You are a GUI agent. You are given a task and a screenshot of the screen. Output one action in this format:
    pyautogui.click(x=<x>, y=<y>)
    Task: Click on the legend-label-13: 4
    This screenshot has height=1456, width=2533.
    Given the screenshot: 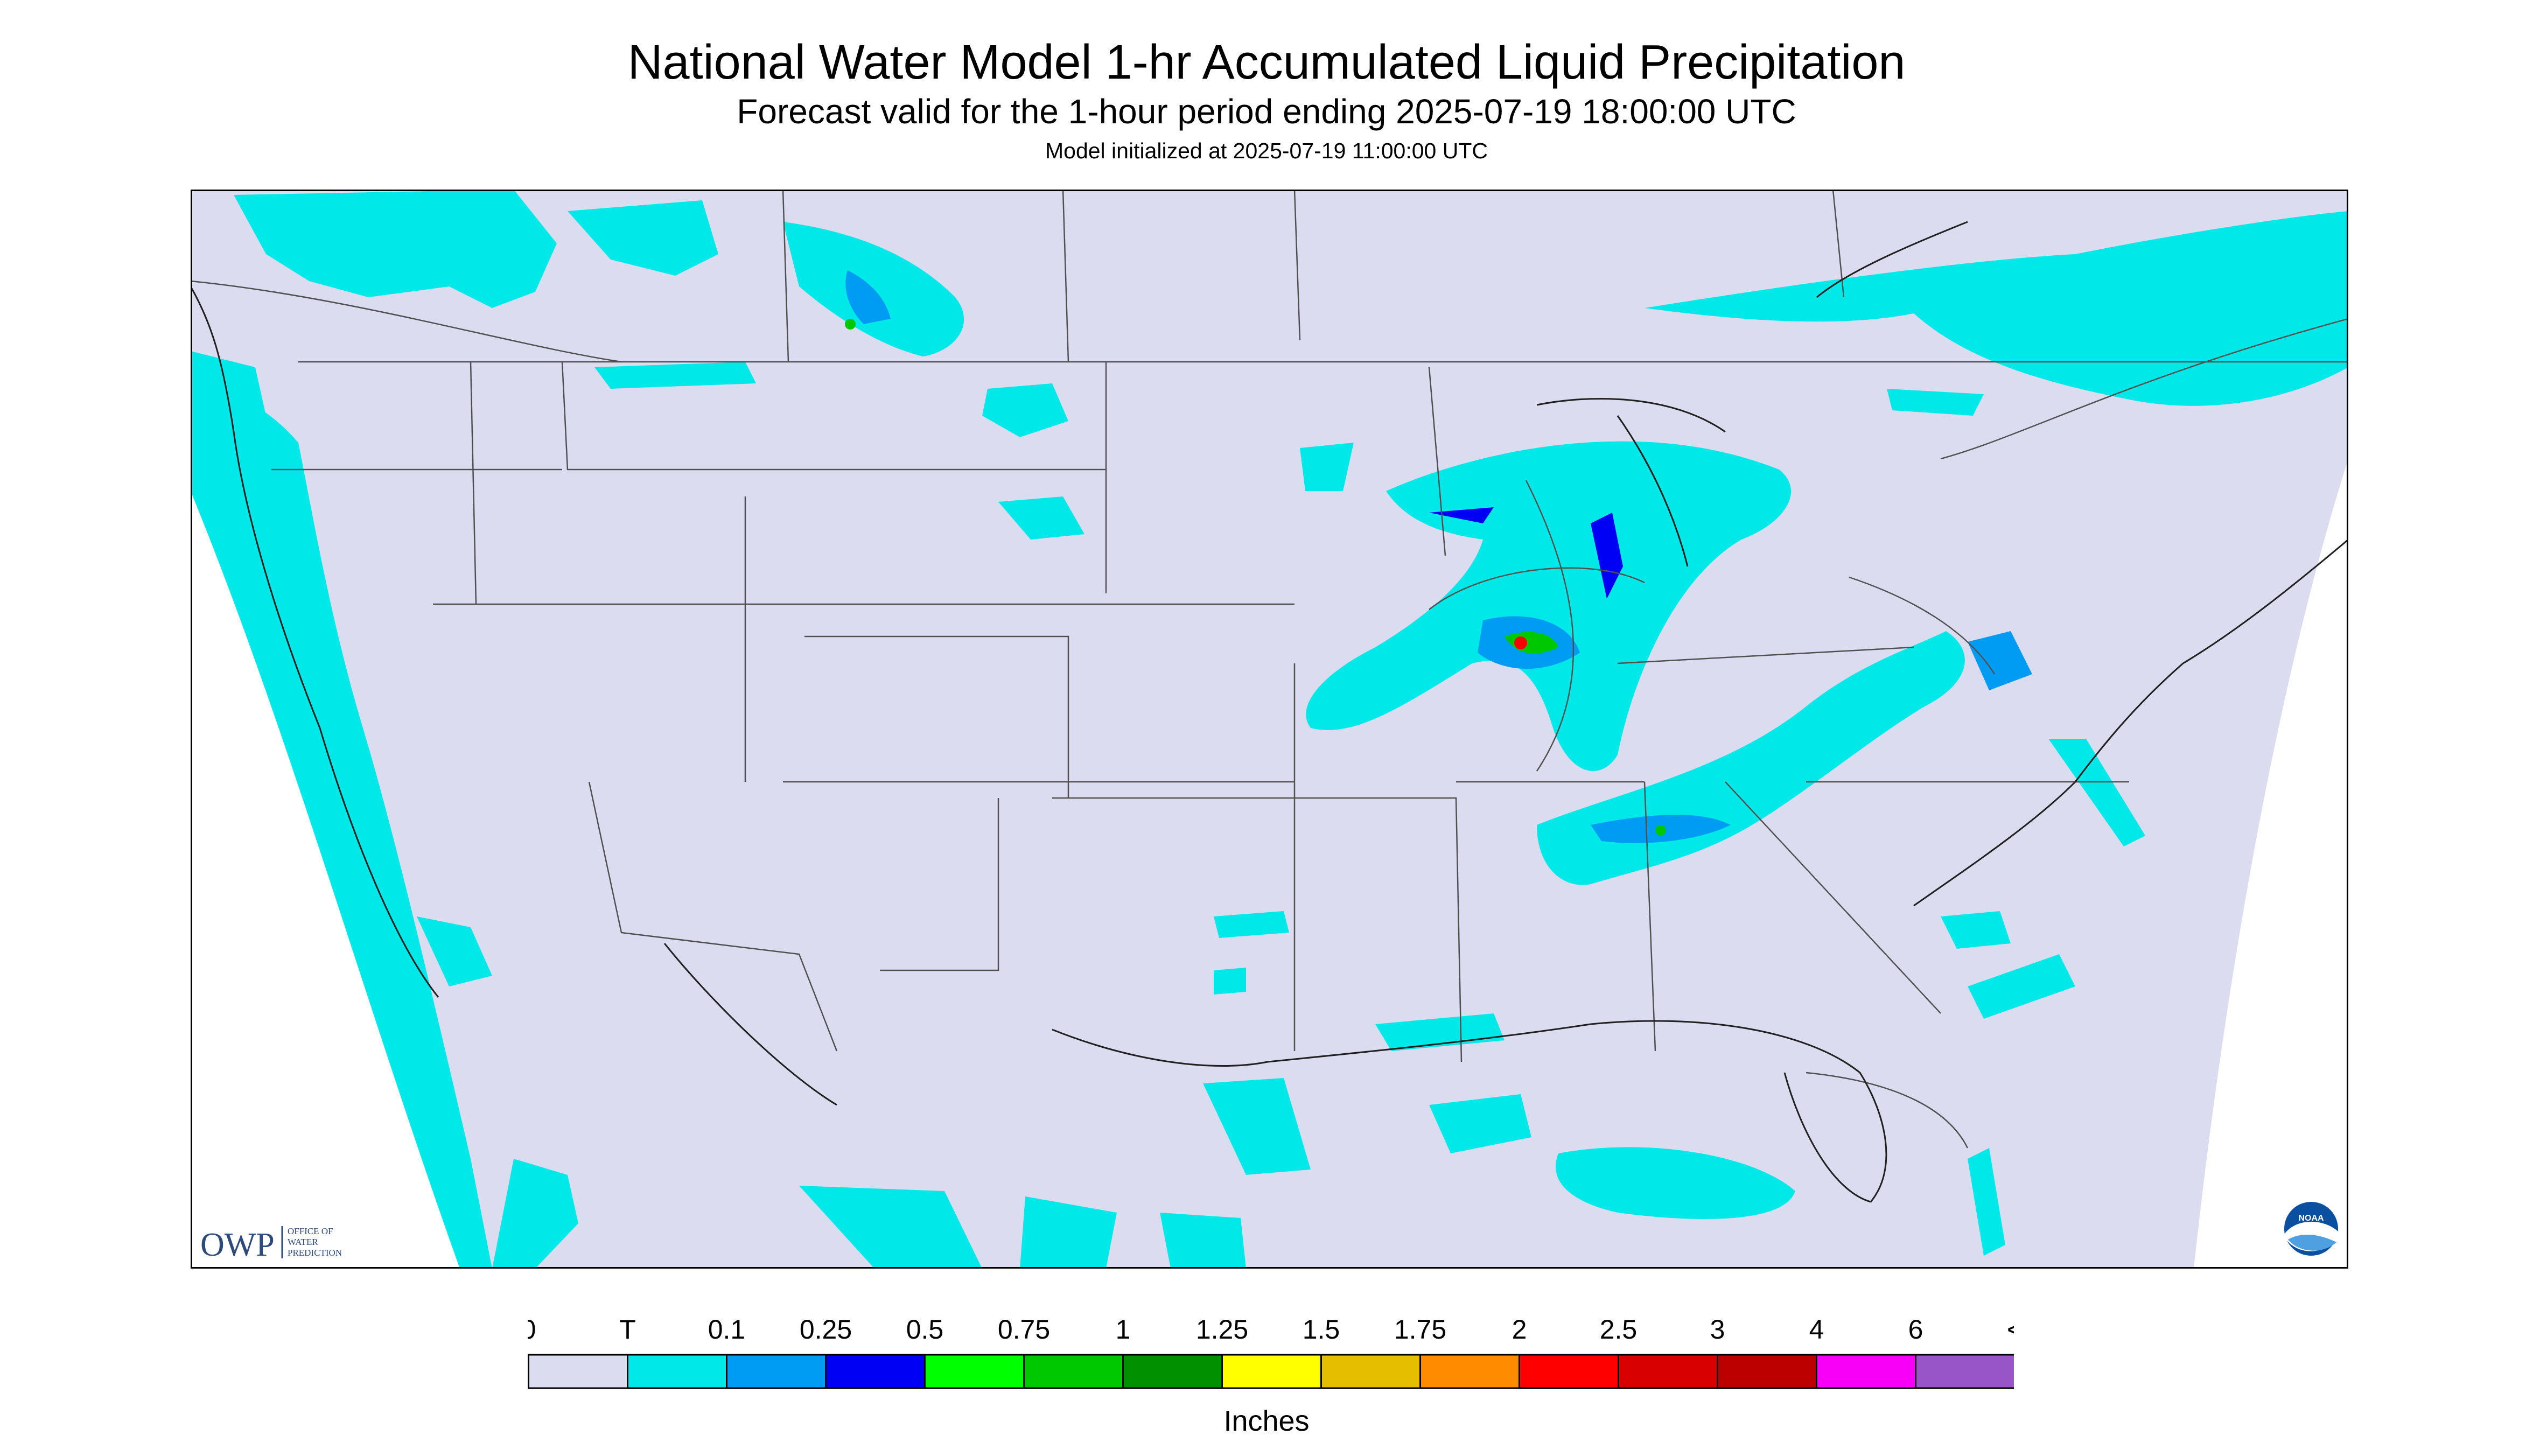 What is the action you would take?
    pyautogui.click(x=1817, y=1329)
    